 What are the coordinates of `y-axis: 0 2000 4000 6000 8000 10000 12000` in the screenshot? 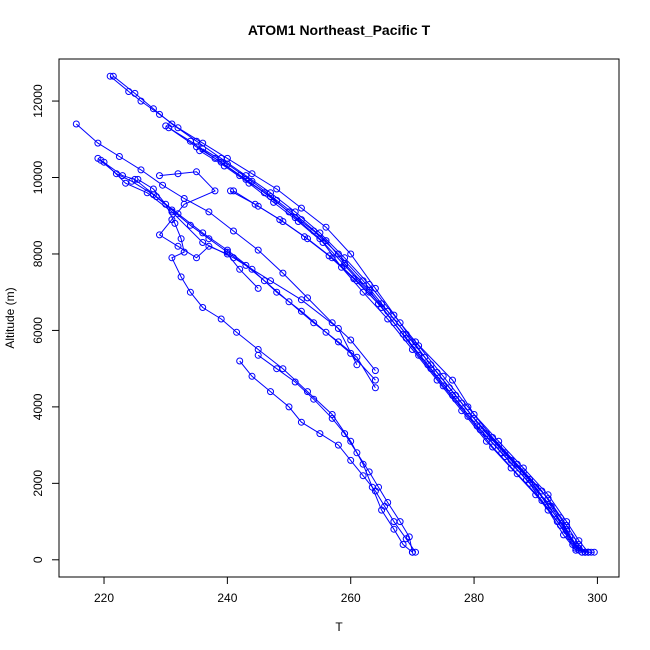 It's located at (45, 323).